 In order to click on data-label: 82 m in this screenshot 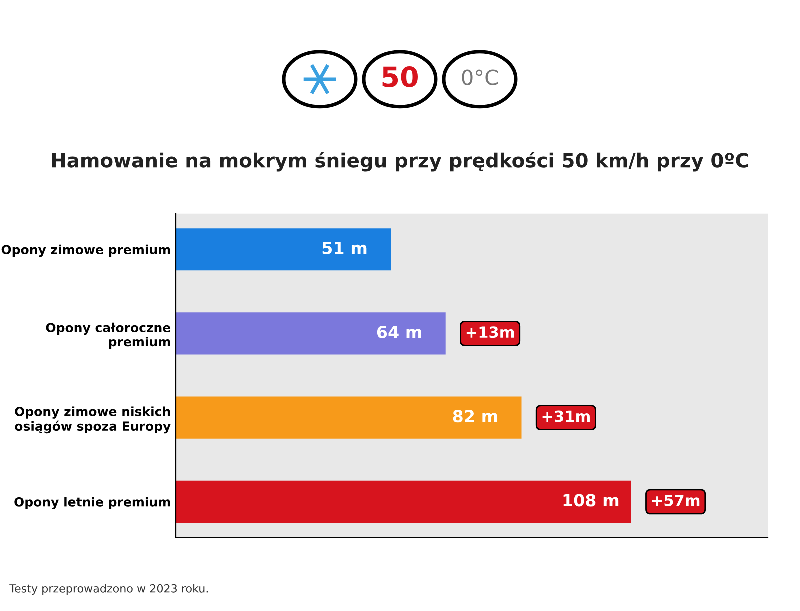, I will do `click(475, 416)`.